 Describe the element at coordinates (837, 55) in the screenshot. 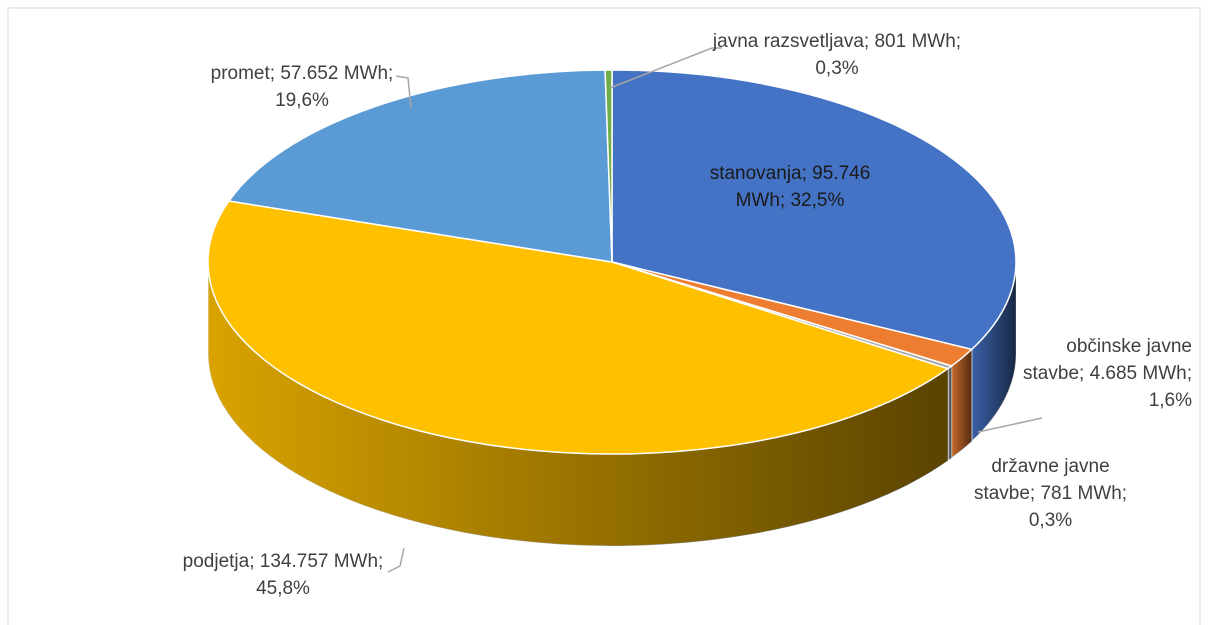

I see `data-label: javna razsvetljava; 801 MWh; 0,3%` at that location.